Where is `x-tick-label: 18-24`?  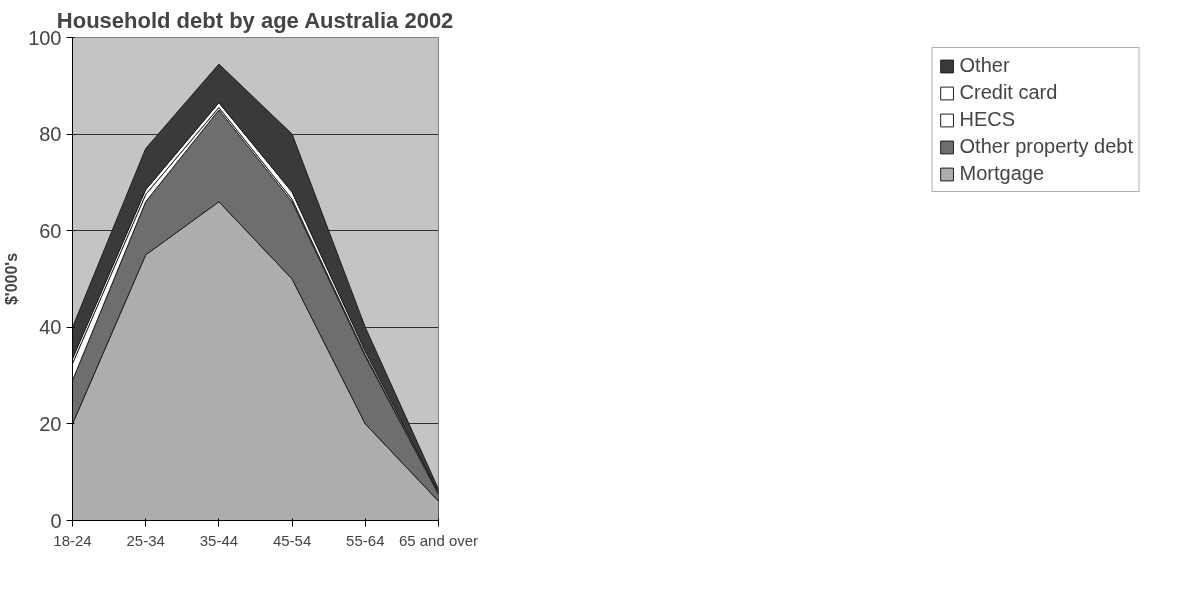
x-tick-label: 18-24 is located at coordinates (72, 540).